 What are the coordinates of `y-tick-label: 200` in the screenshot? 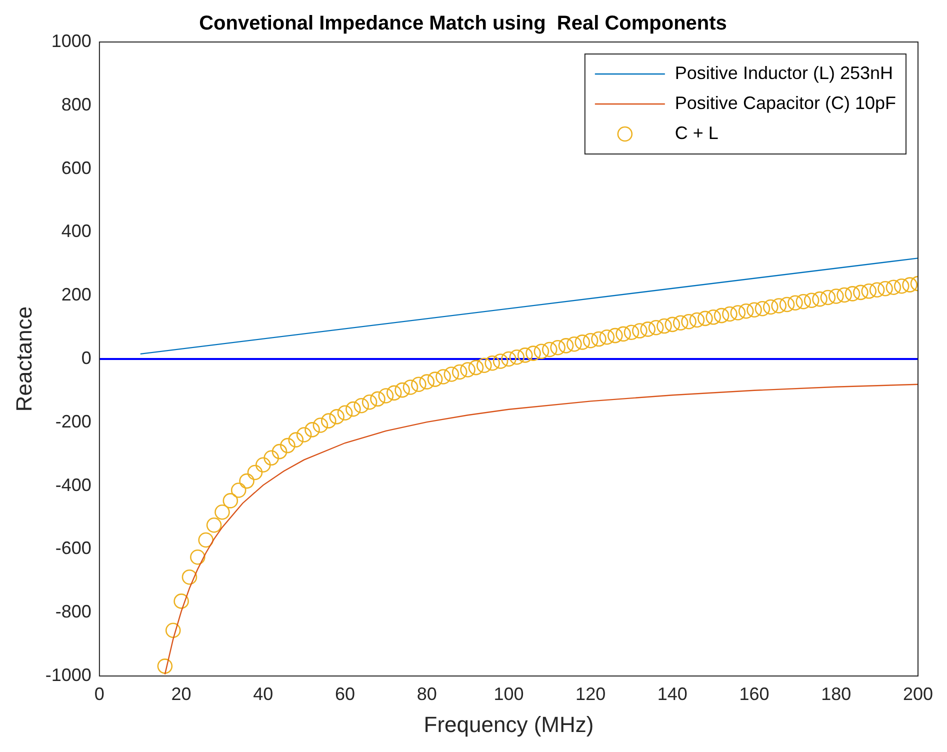 It's located at (76, 294).